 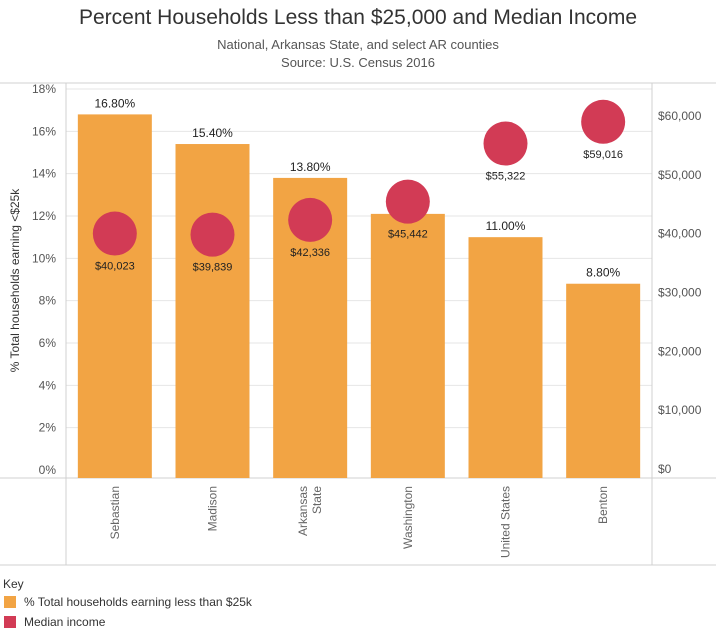 What do you see at coordinates (65, 622) in the screenshot?
I see `legend-label-income: Median income` at bounding box center [65, 622].